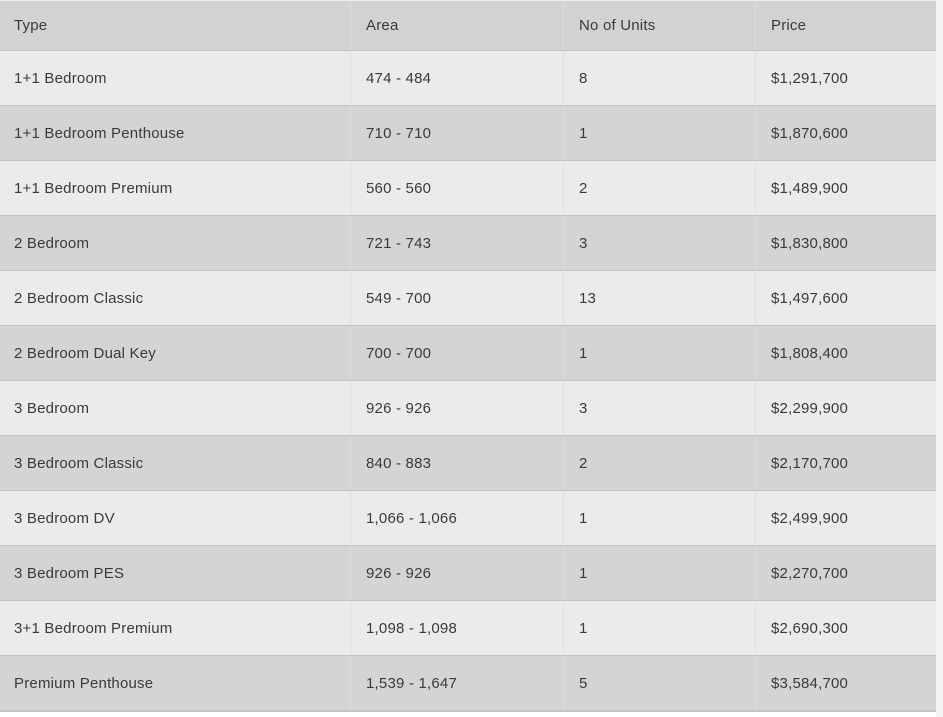 This screenshot has height=717, width=943. What do you see at coordinates (52, 243) in the screenshot?
I see `cell-type: 2 Bedroom` at bounding box center [52, 243].